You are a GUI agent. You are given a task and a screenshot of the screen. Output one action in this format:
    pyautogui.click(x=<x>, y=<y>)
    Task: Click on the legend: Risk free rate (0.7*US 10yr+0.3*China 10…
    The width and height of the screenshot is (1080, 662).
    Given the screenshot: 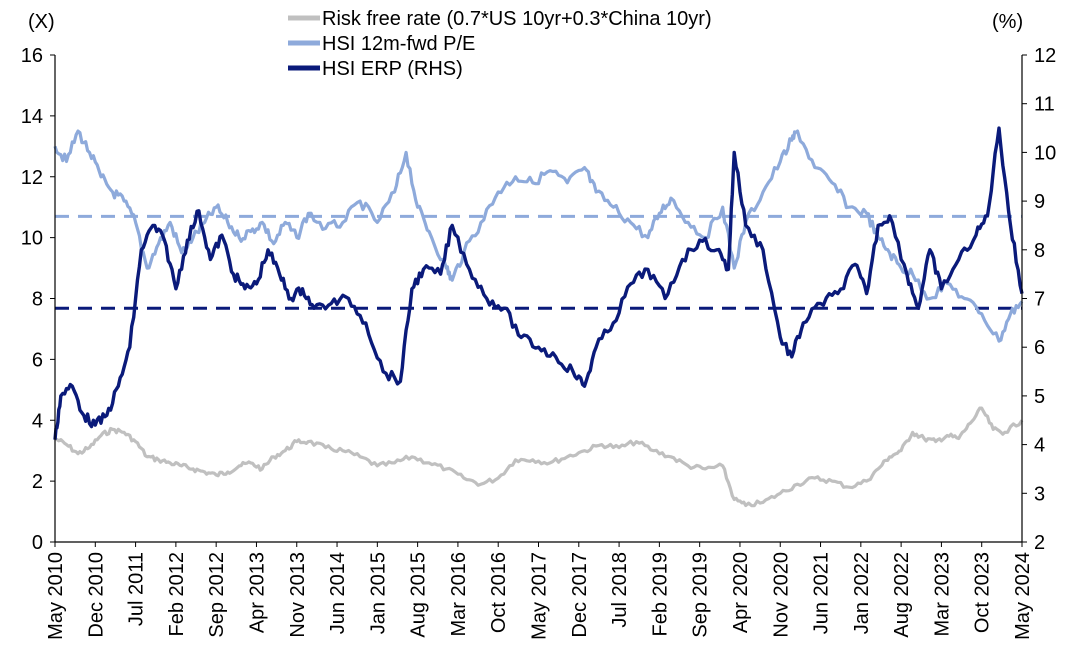 What is the action you would take?
    pyautogui.click(x=500, y=44)
    